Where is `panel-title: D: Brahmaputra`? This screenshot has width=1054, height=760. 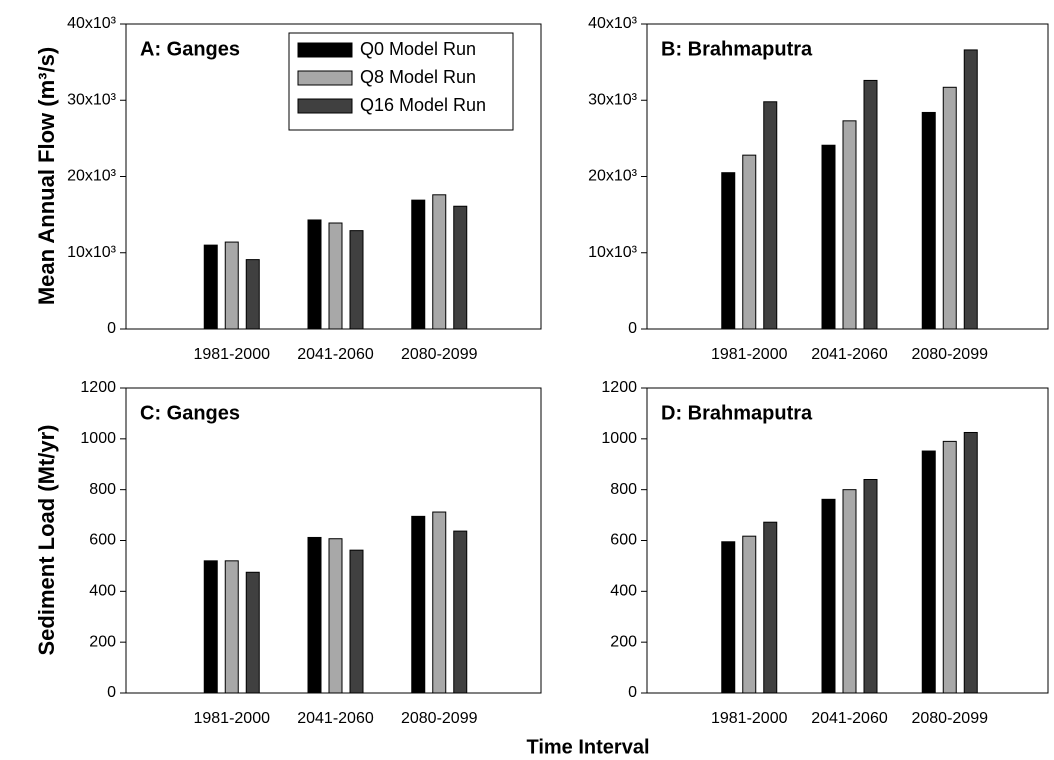 panel-title: D: Brahmaputra is located at coordinates (737, 413).